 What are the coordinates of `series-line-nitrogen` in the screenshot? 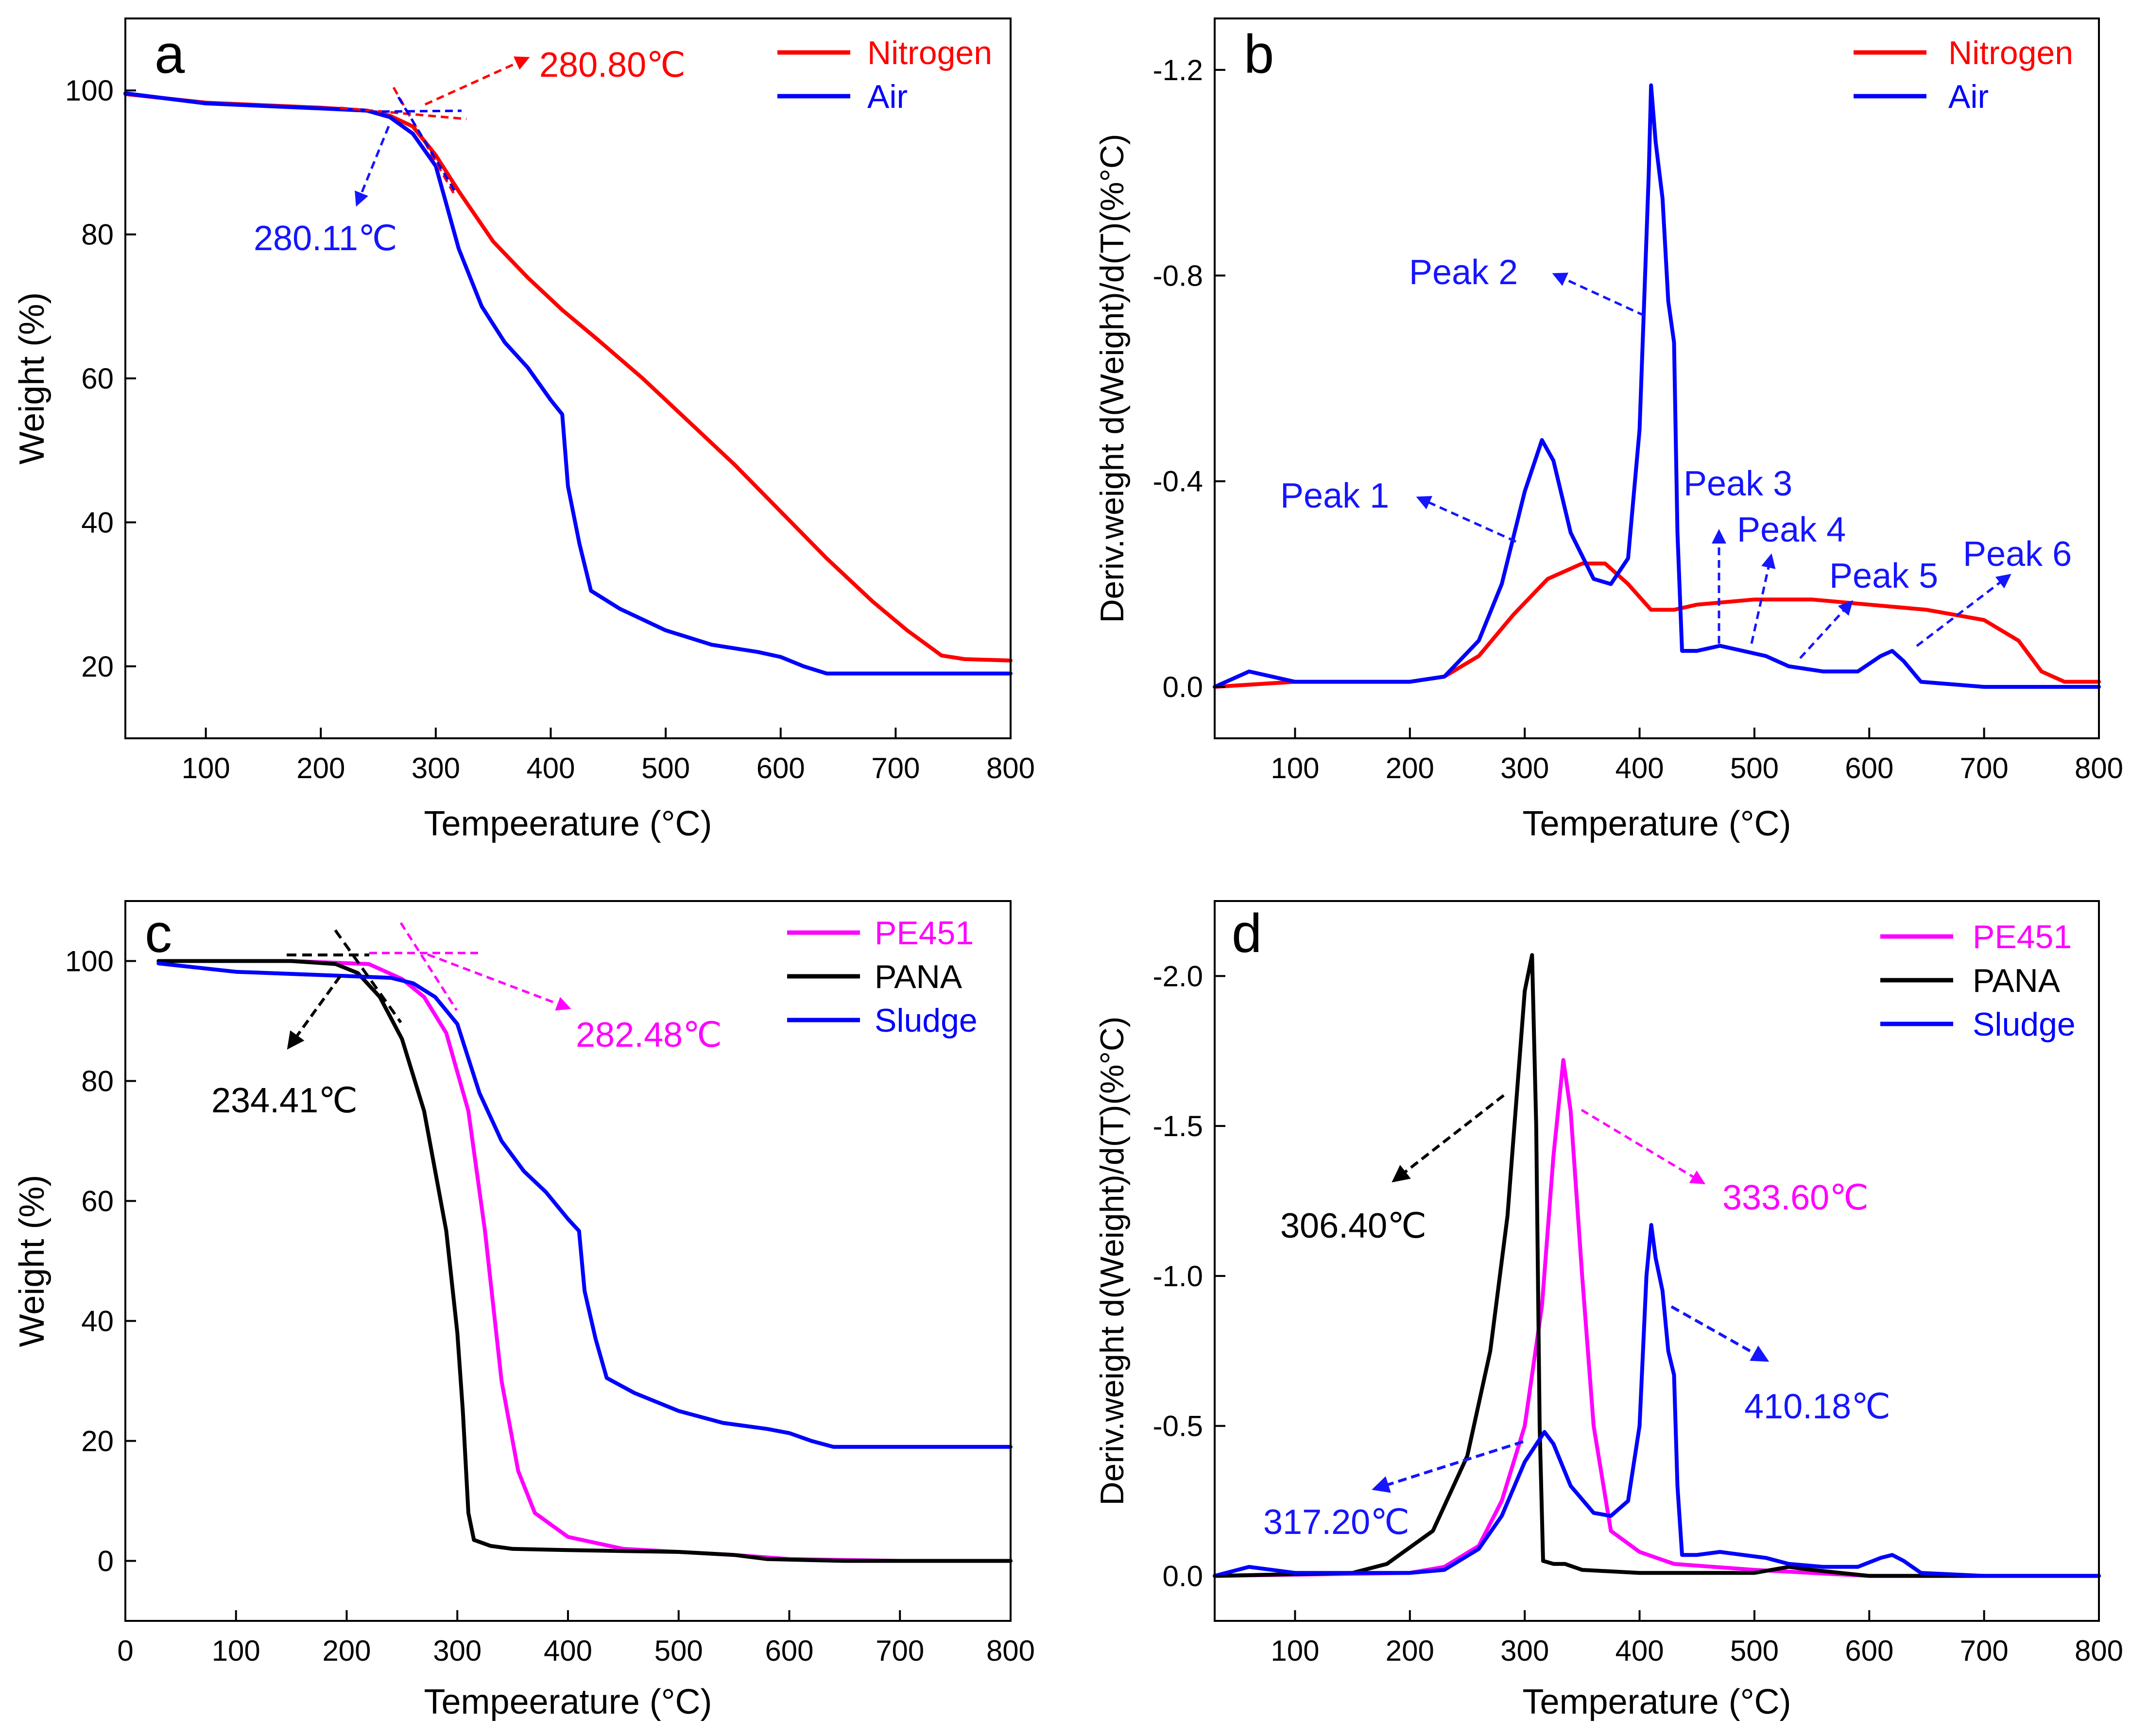 It's located at (568, 377).